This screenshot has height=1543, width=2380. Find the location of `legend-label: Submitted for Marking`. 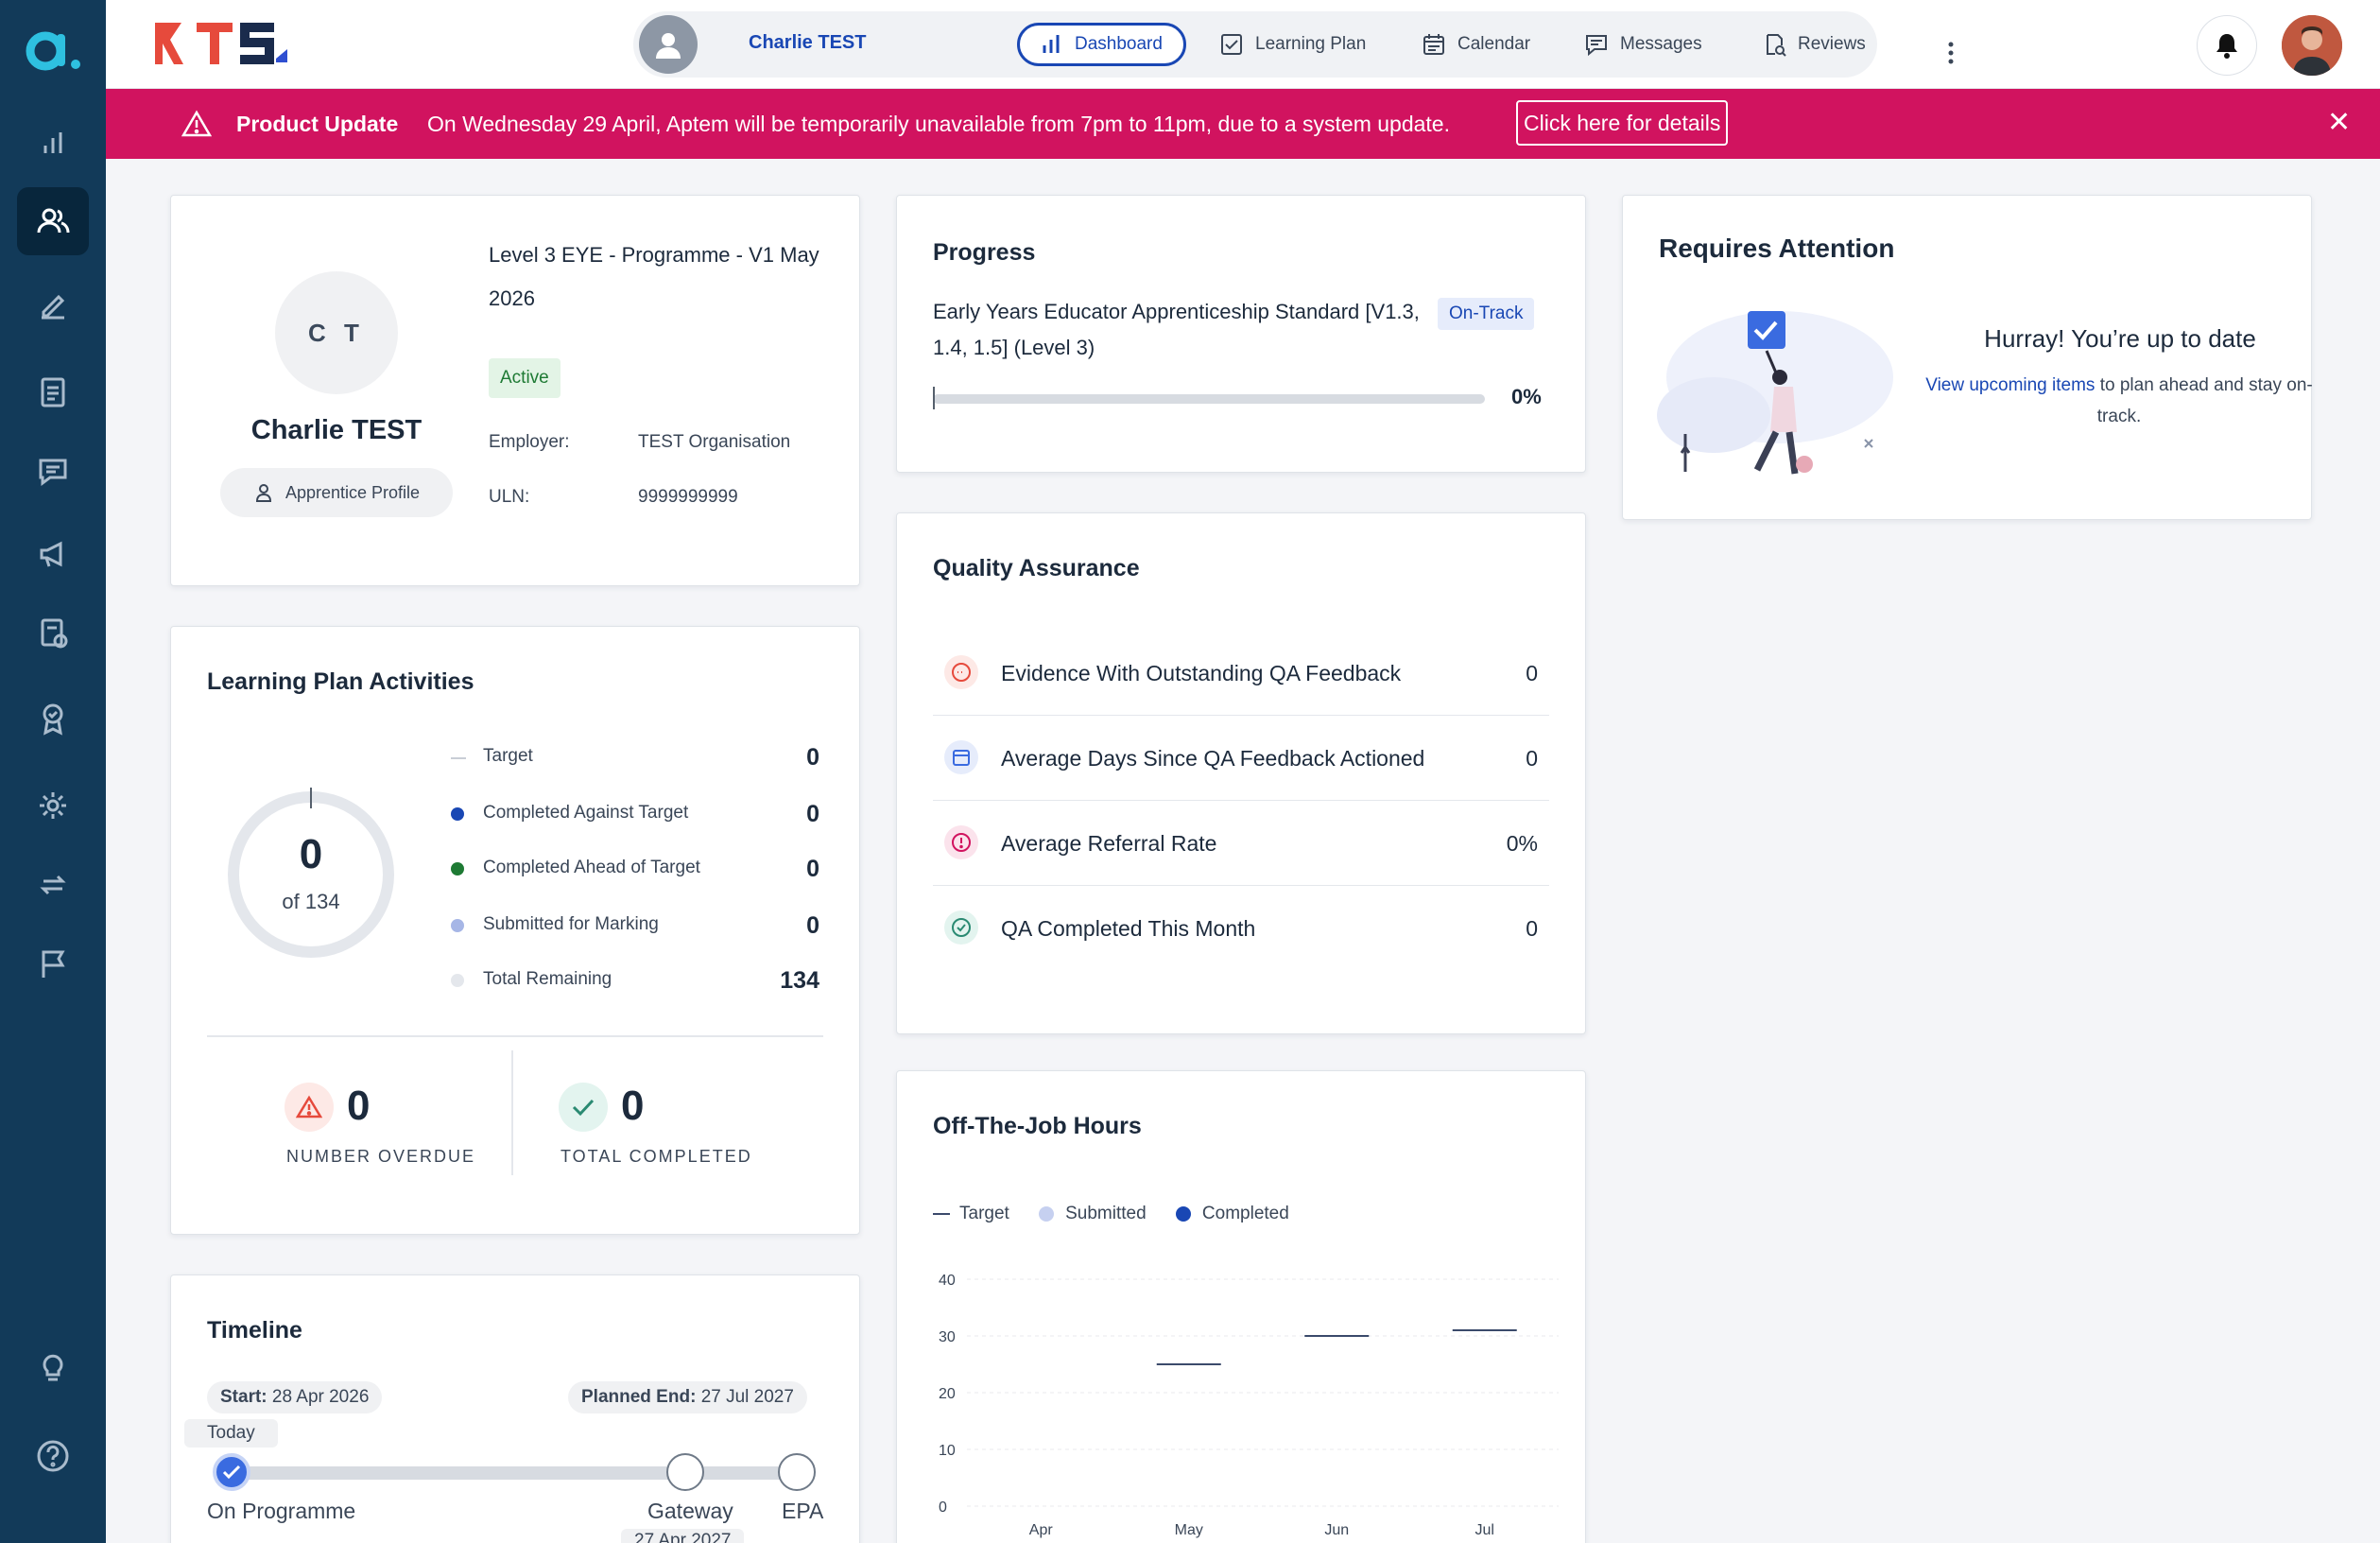

legend-label: Submitted for Marking is located at coordinates (571, 924).